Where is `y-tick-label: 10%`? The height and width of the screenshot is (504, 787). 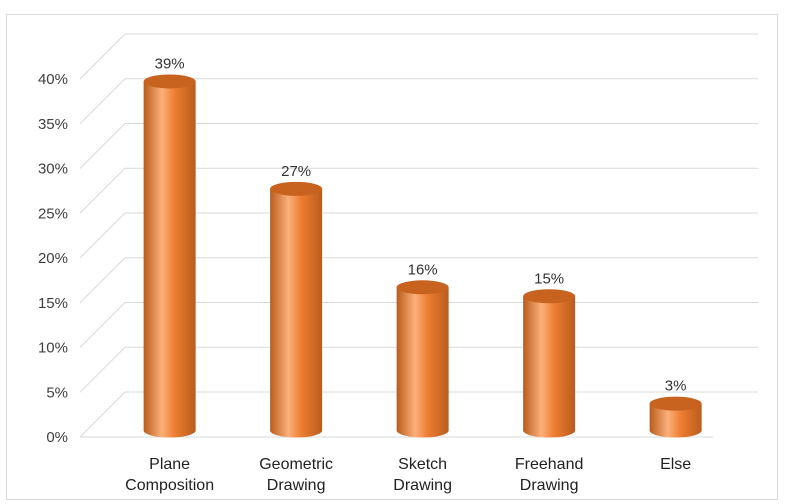 y-tick-label: 10% is located at coordinates (53, 348).